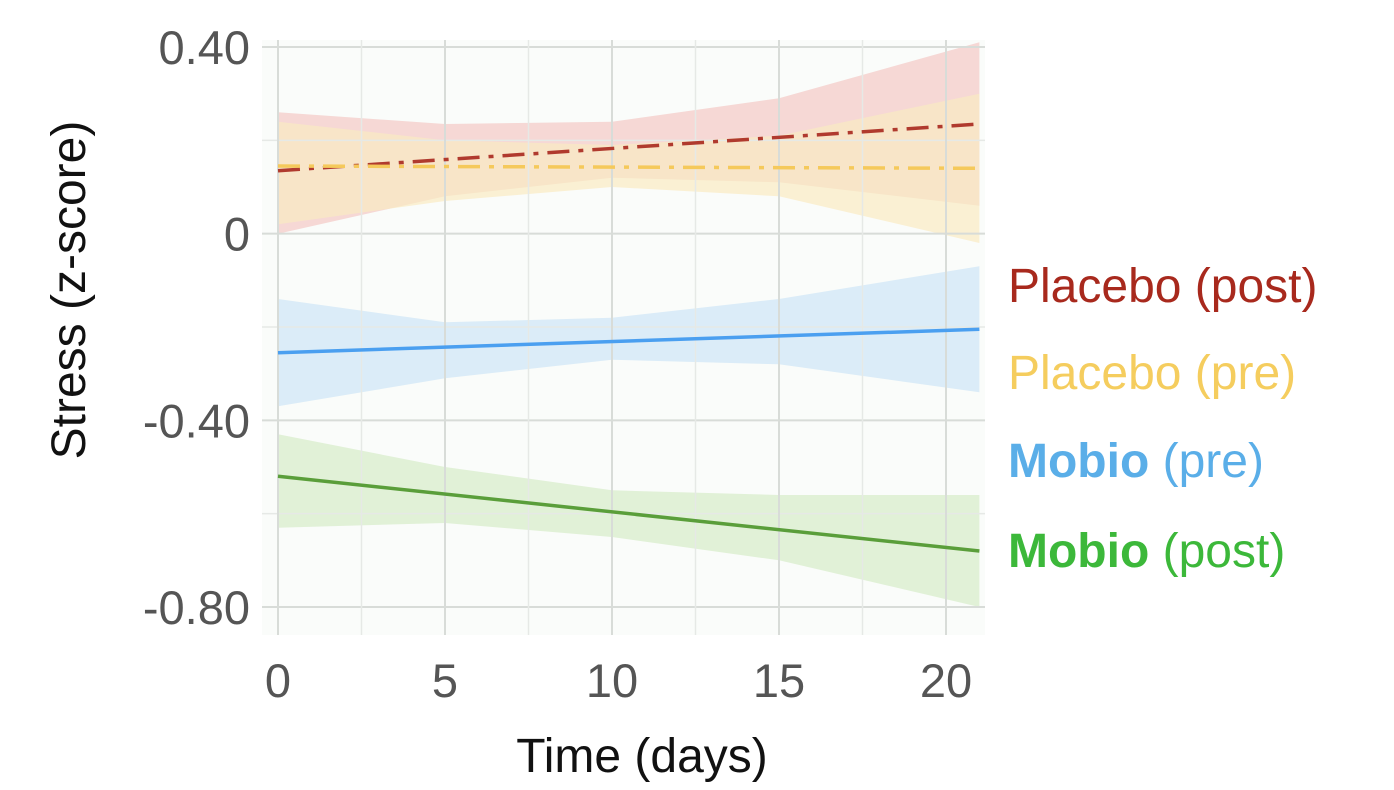 The height and width of the screenshot is (790, 1394). What do you see at coordinates (1152, 373) in the screenshot?
I see `legend-label-placebo-pre: Placebo (pre)` at bounding box center [1152, 373].